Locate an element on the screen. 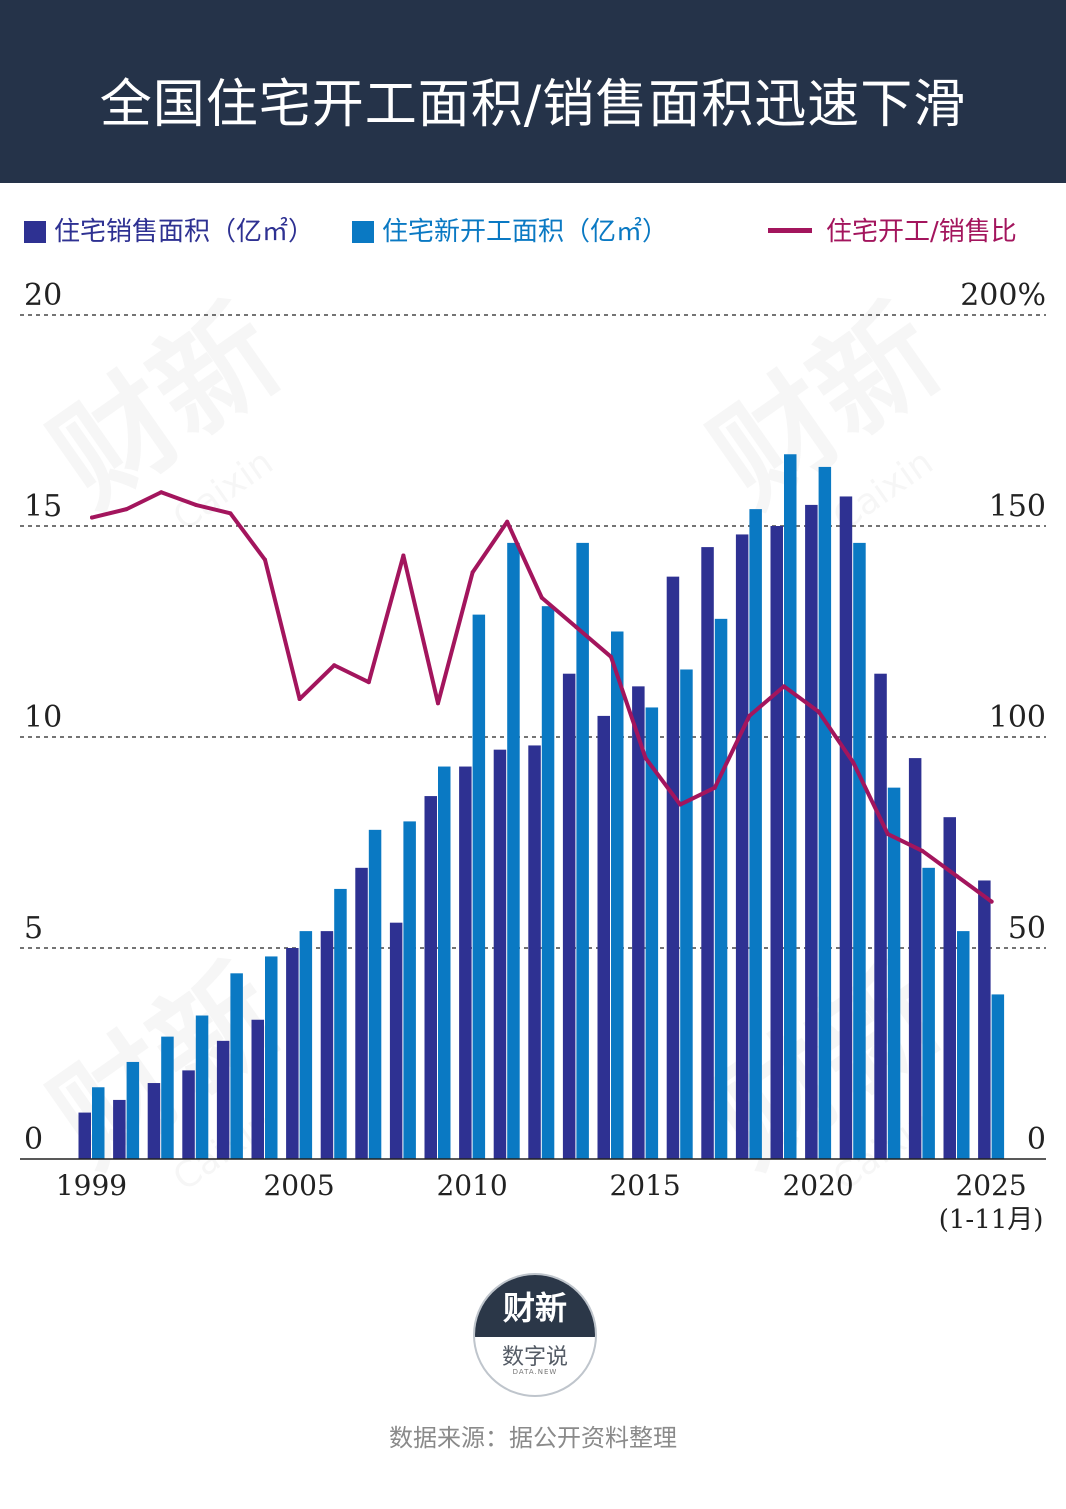  legend: 住宅销售面积（亿㎡） 住宅新开工面积（亿㎡） 住宅开工/销售比 is located at coordinates (533, 232).